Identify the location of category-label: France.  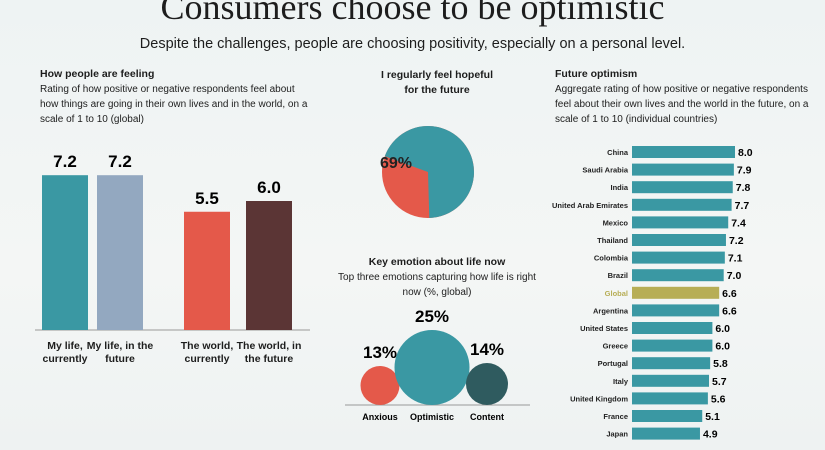
(615, 416).